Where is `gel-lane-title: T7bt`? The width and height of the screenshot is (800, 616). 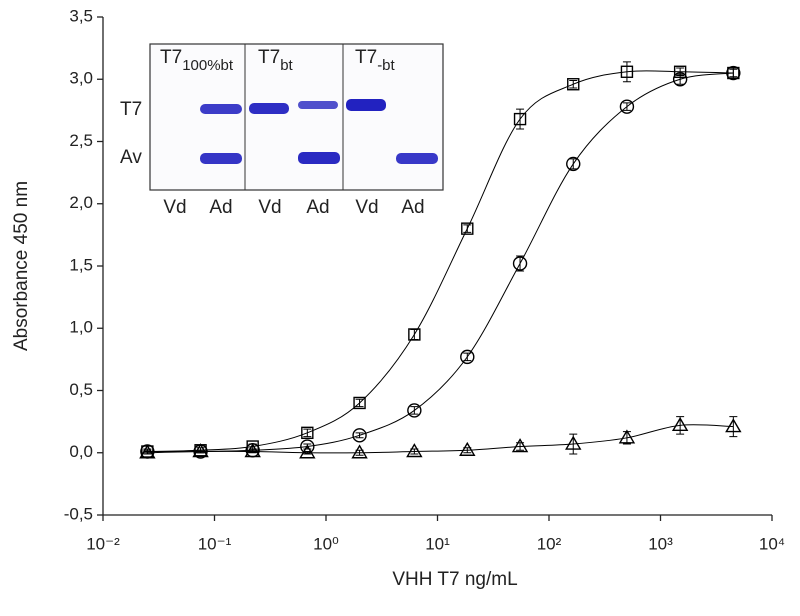
gel-lane-title: T7bt is located at coordinates (276, 60).